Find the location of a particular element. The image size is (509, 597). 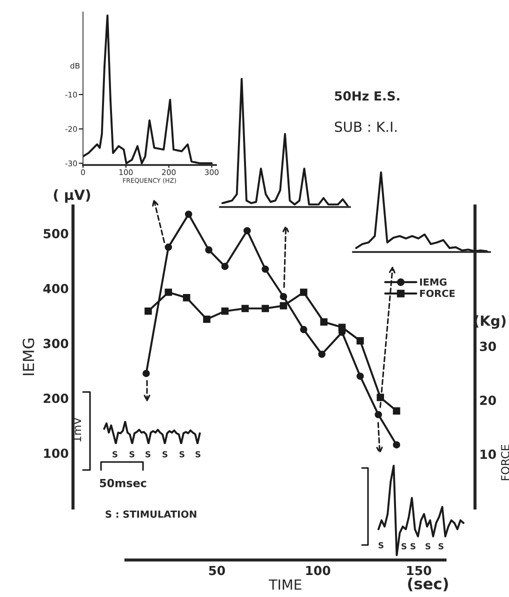

annotation: SUB : K.I. is located at coordinates (365, 127).